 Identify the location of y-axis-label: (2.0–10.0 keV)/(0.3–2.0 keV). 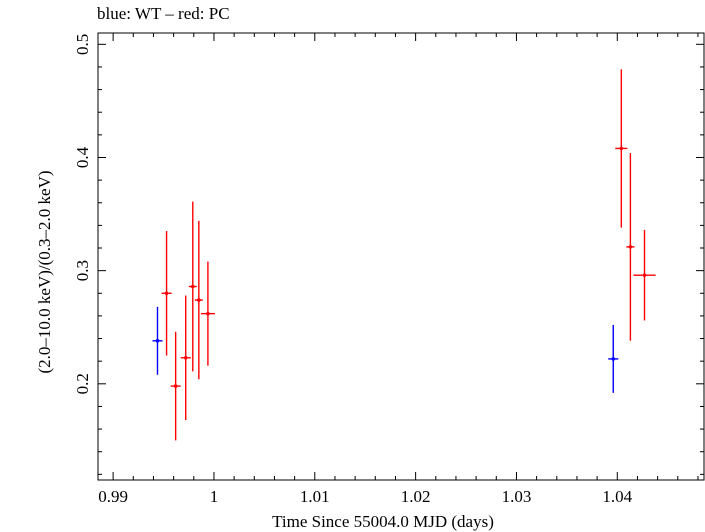
(44, 271).